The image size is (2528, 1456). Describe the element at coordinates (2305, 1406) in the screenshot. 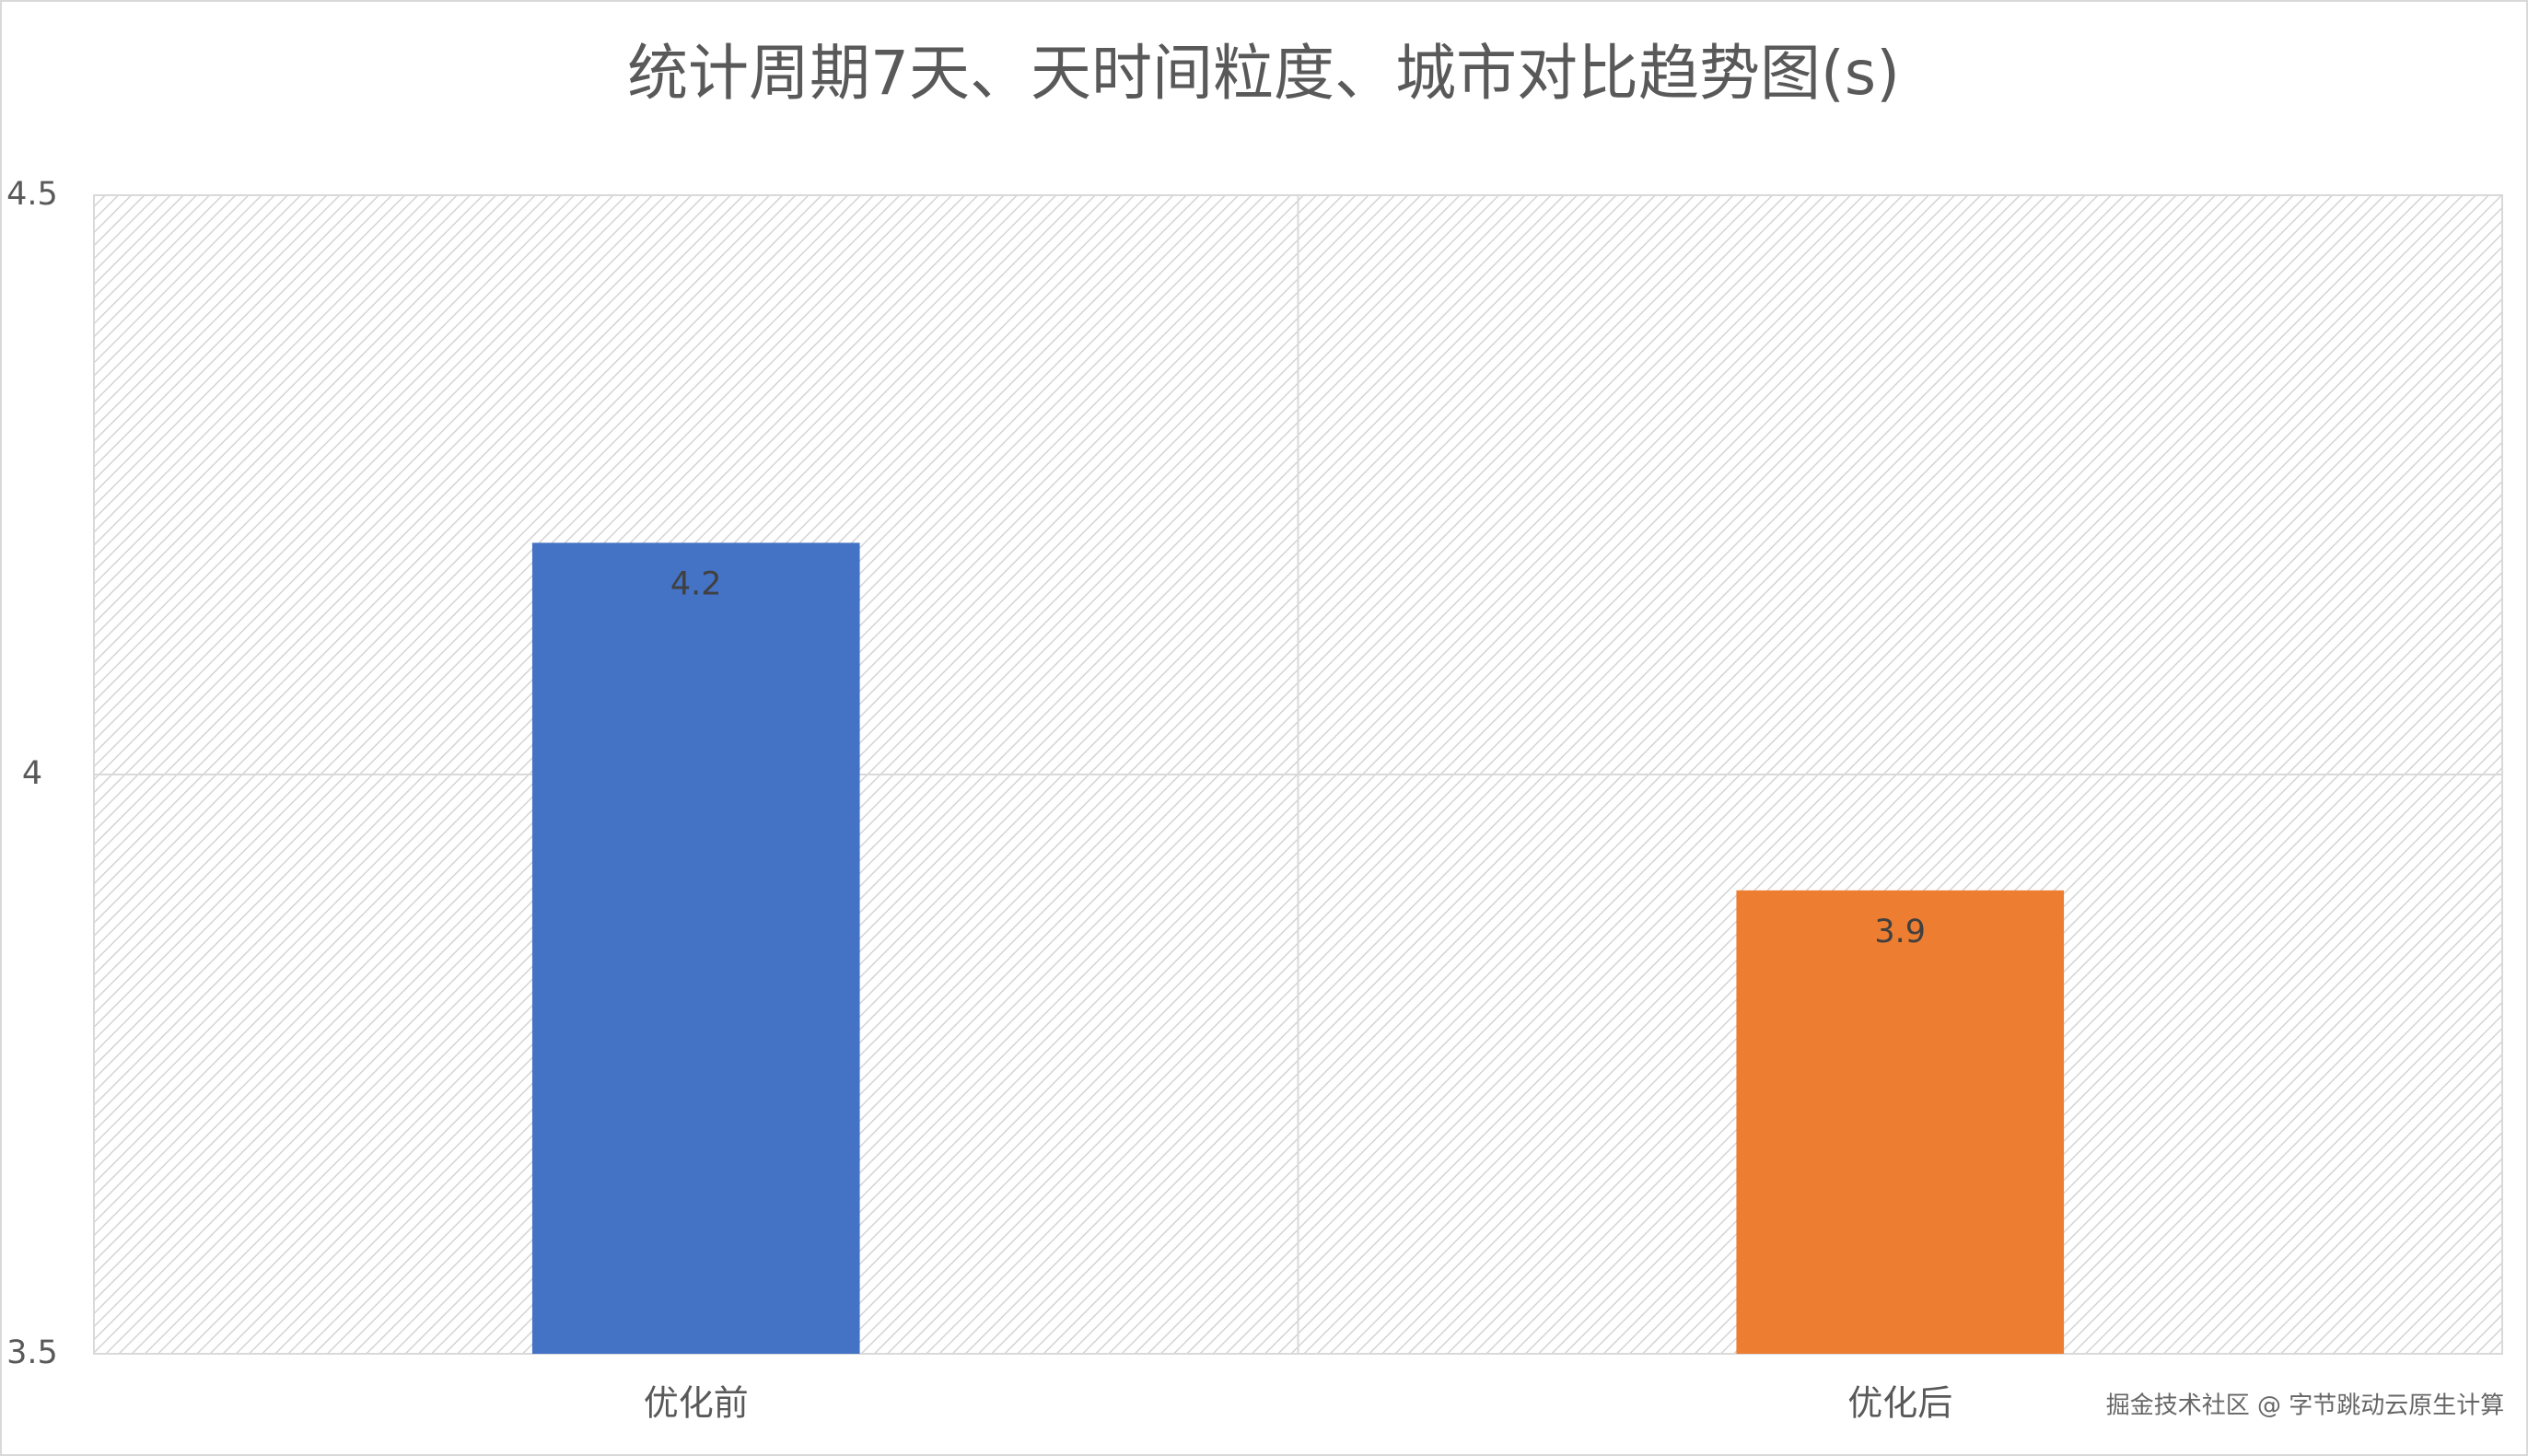

I see `watermark: 掘金技术社区 @ 字节跳动云原生计算` at that location.